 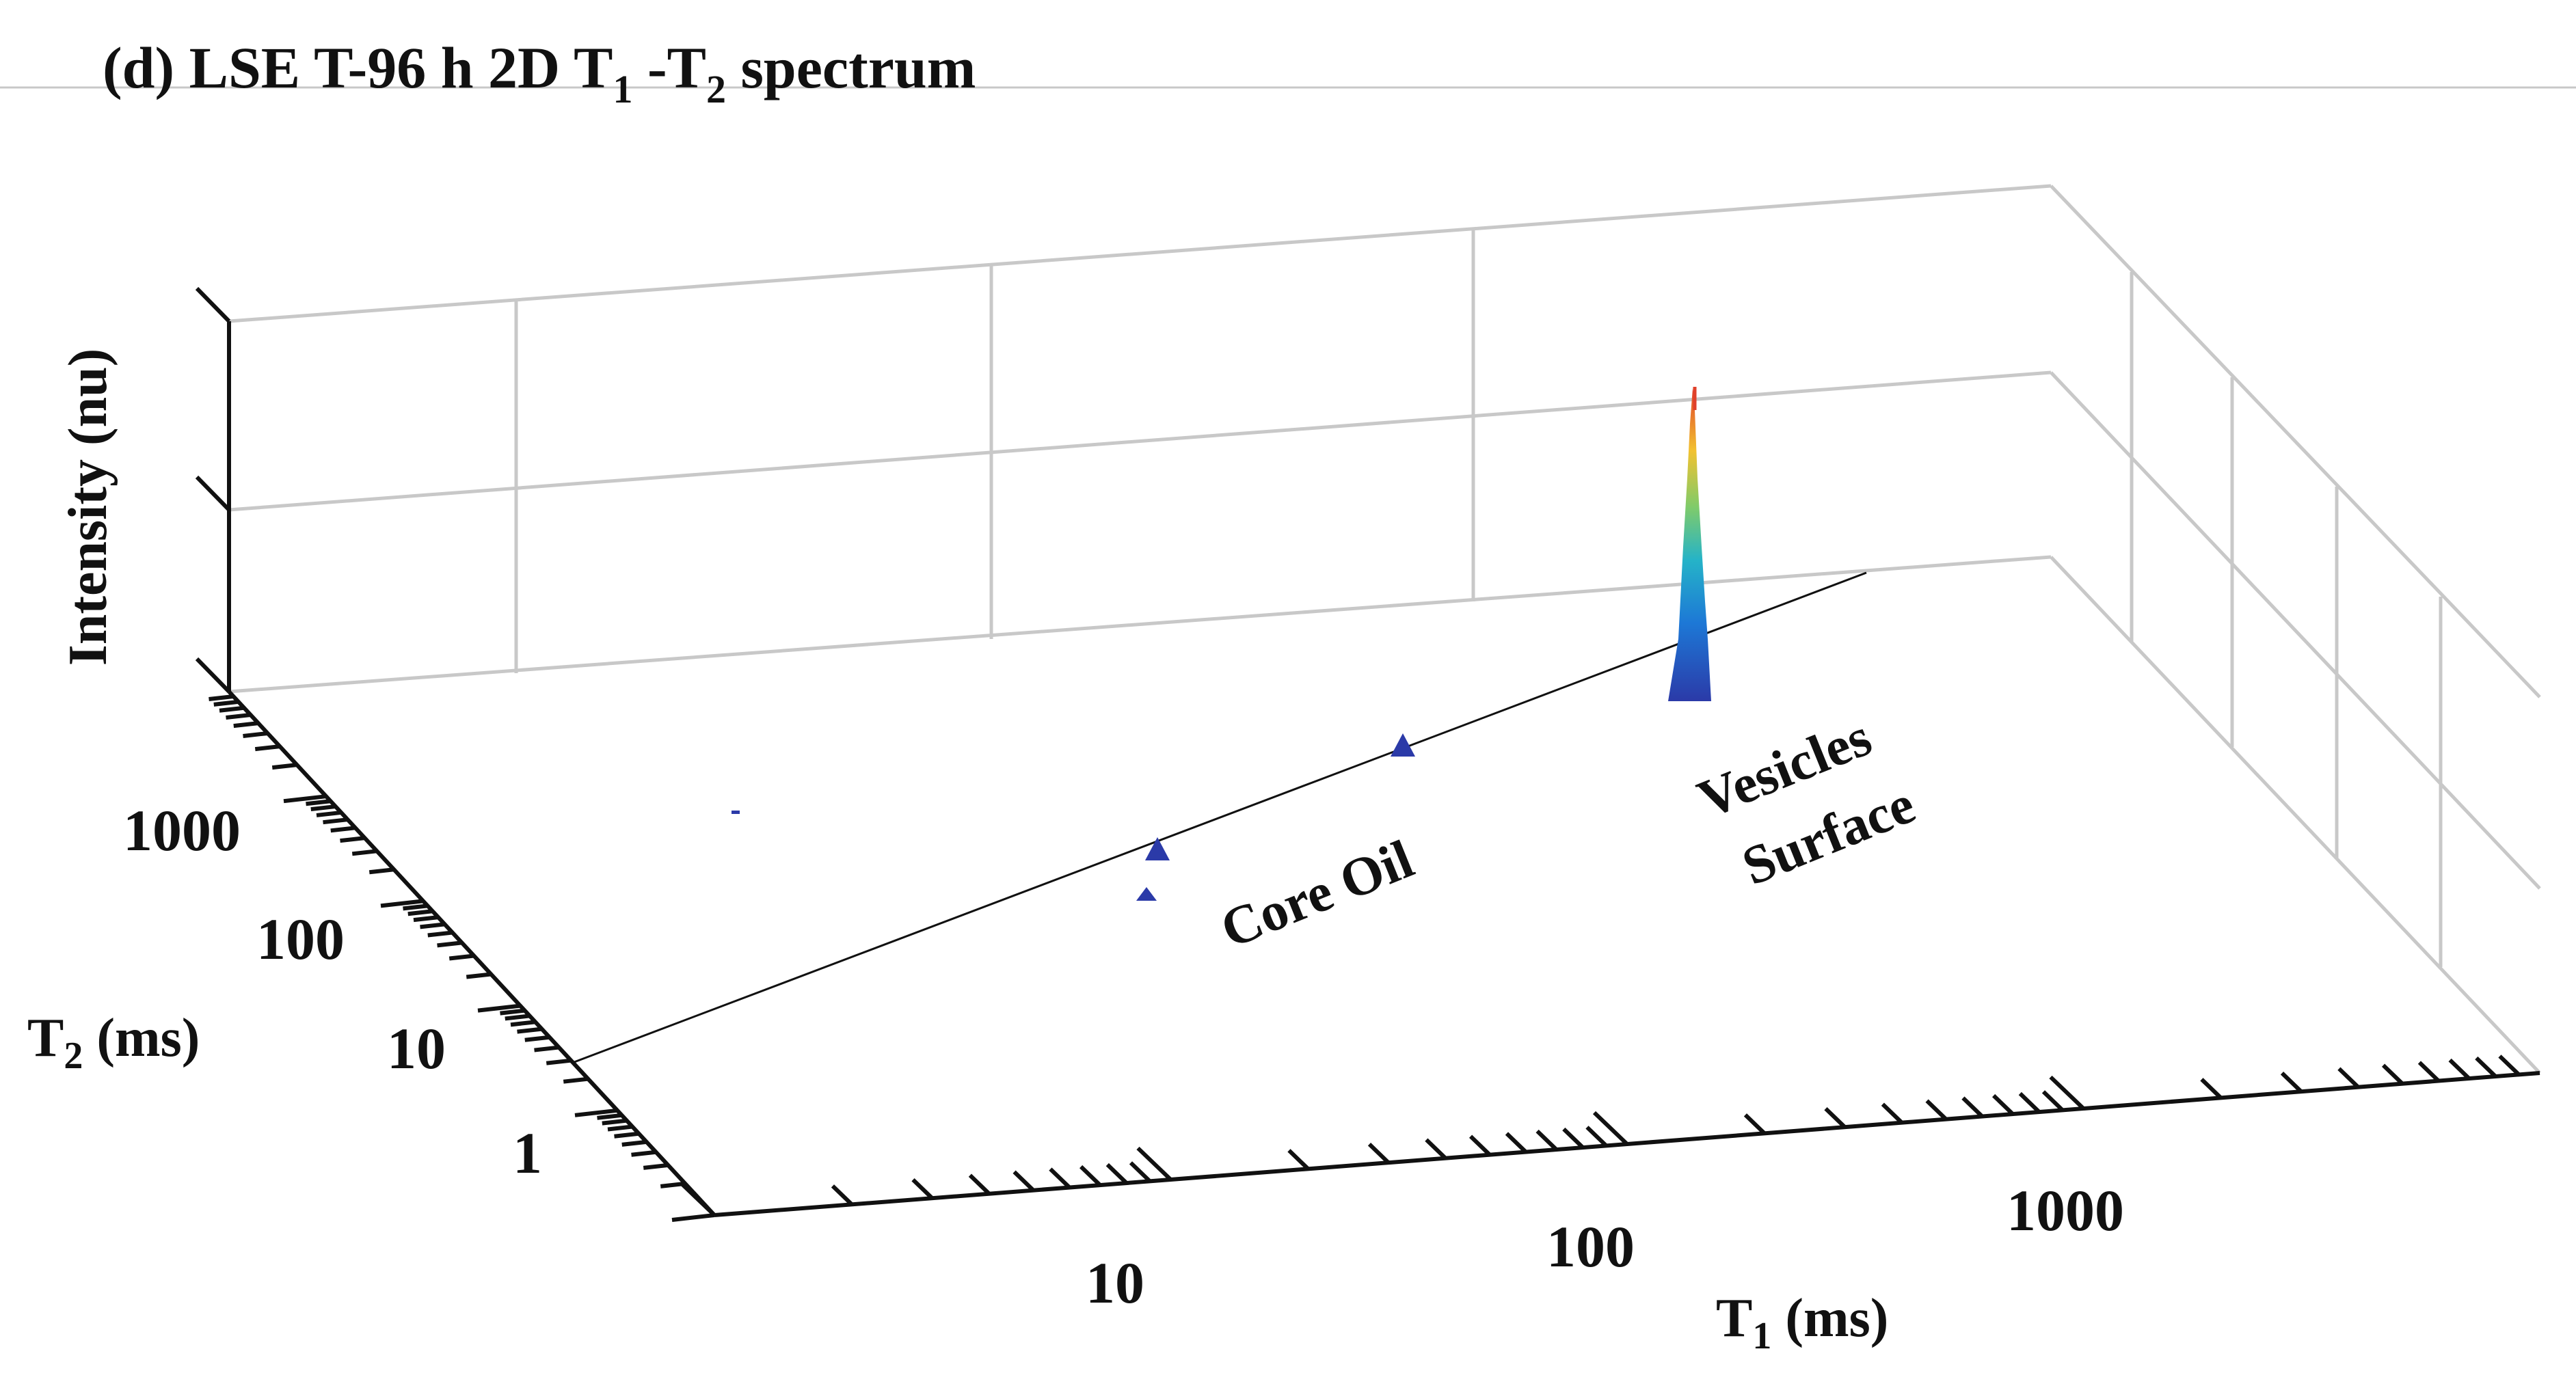 I want to click on x-tick-labels: 10 100 1000, so click(x=1605, y=1247).